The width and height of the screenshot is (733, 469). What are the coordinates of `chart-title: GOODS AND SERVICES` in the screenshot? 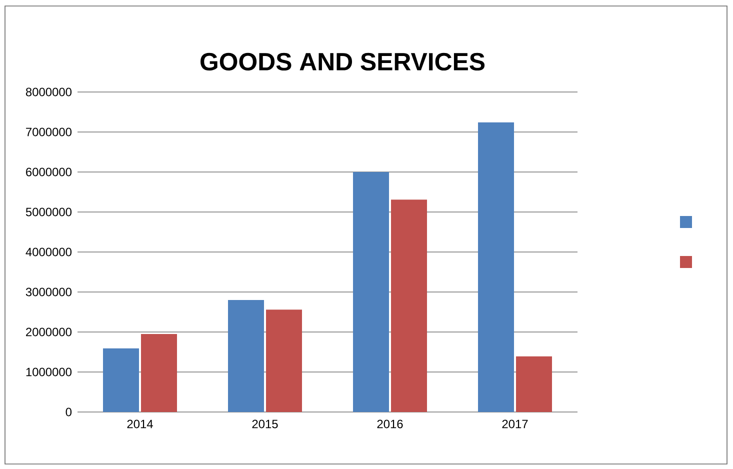 It's located at (342, 61).